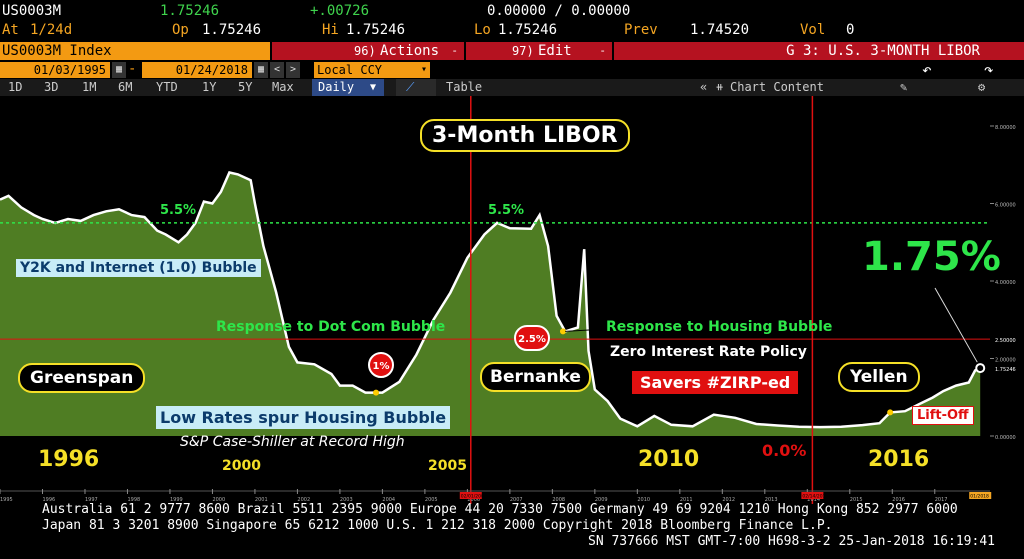 This screenshot has width=1024, height=559. Describe the element at coordinates (904, 87) in the screenshot. I see `edit-chart-icon: ✎` at that location.